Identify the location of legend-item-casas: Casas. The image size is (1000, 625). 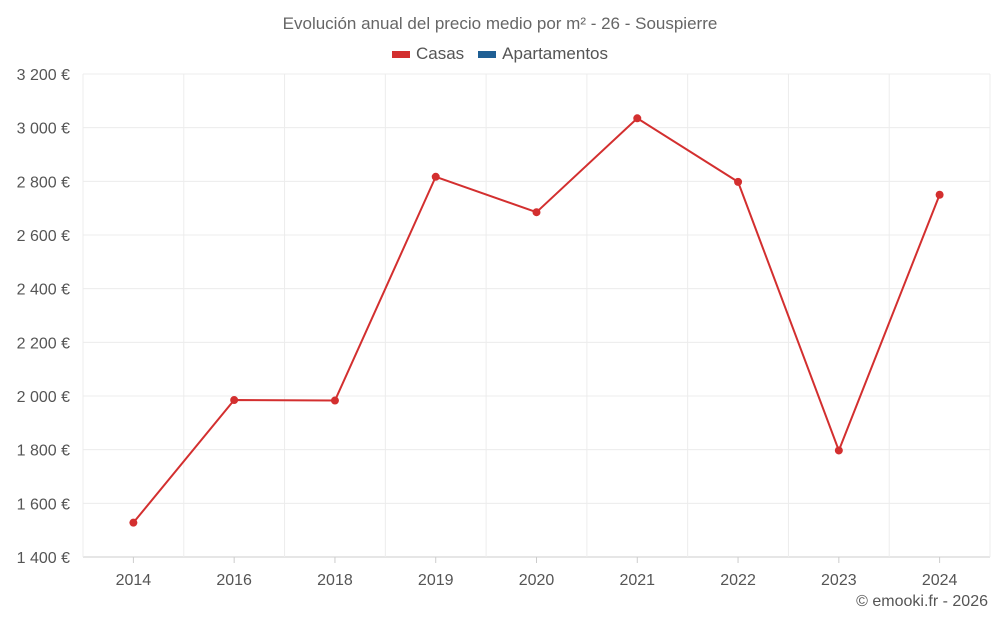
(428, 54).